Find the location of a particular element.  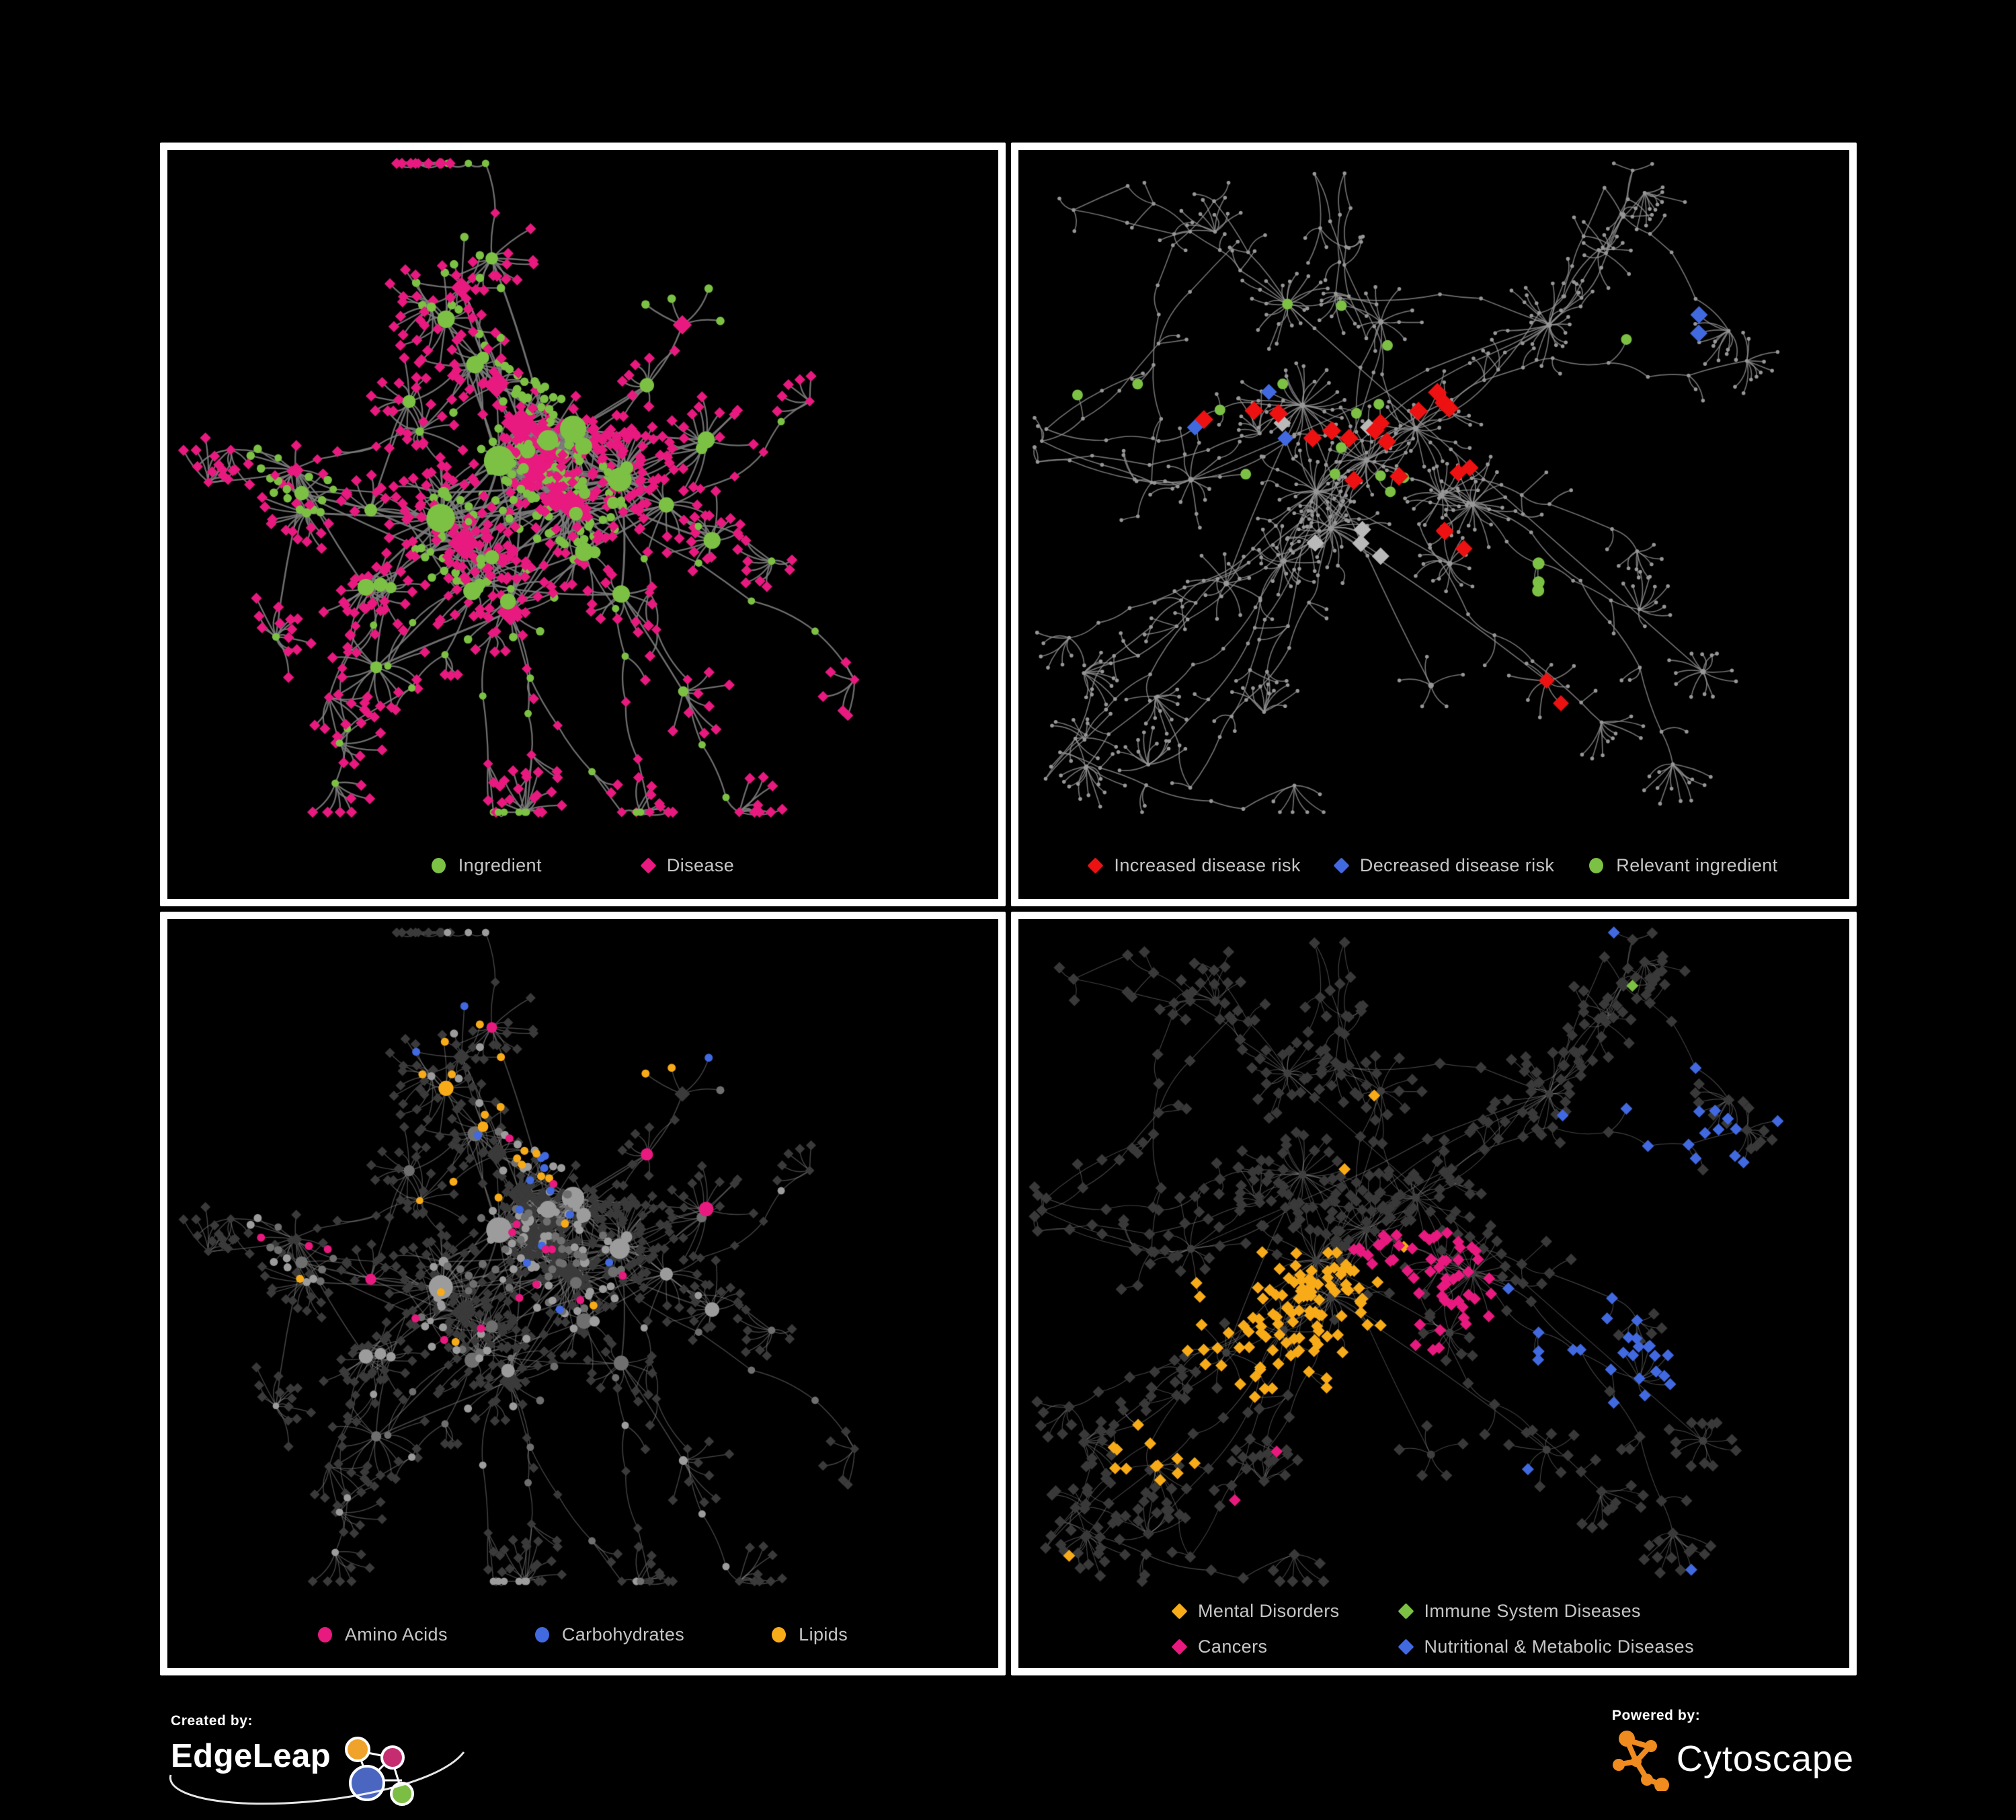

powered-by-label: Powered by: is located at coordinates (1656, 1715).